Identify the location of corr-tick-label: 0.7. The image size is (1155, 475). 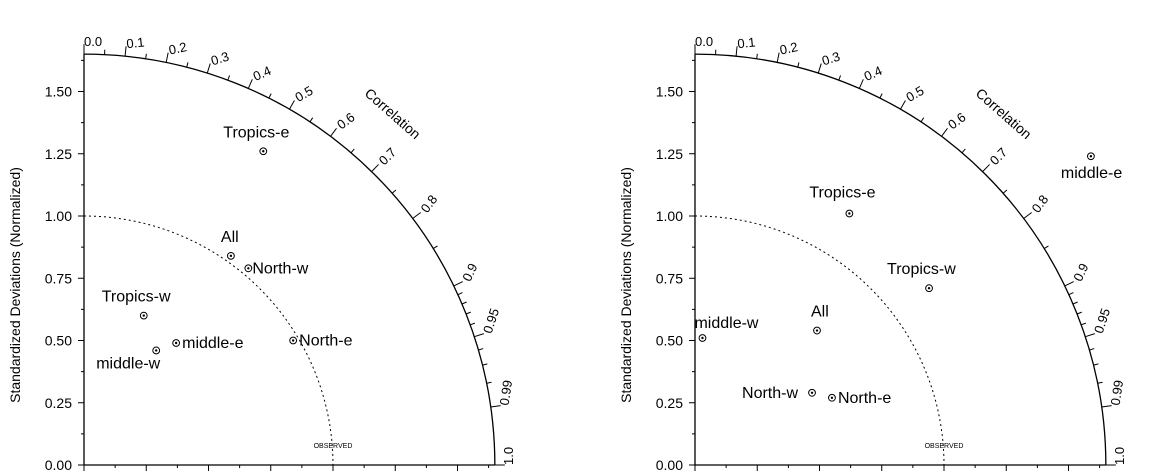
(998, 156).